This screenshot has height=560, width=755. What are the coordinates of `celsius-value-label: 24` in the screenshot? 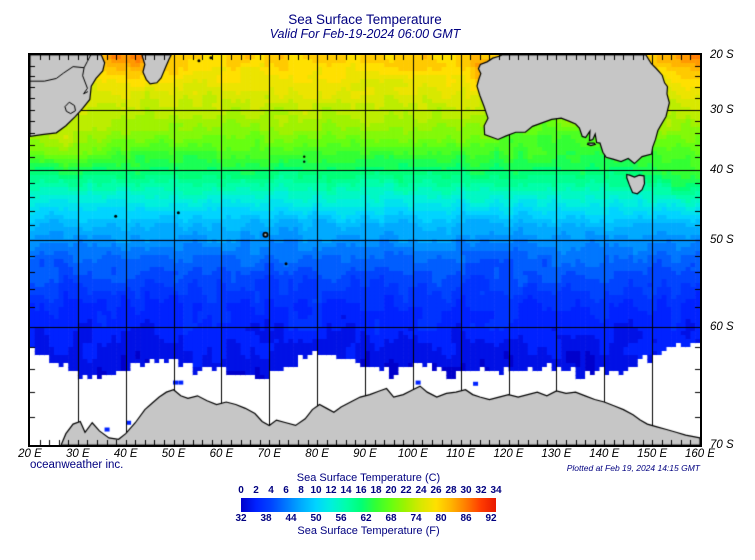 It's located at (421, 490).